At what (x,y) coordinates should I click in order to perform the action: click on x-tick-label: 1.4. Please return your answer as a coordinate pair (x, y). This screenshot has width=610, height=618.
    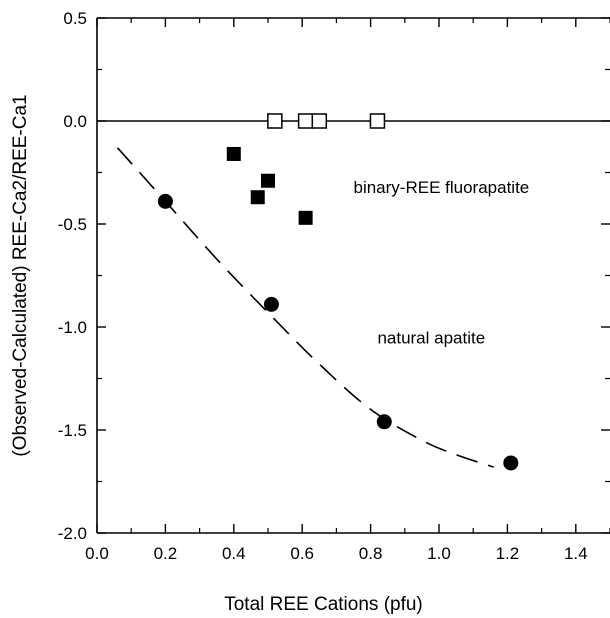
    Looking at the image, I should click on (576, 553).